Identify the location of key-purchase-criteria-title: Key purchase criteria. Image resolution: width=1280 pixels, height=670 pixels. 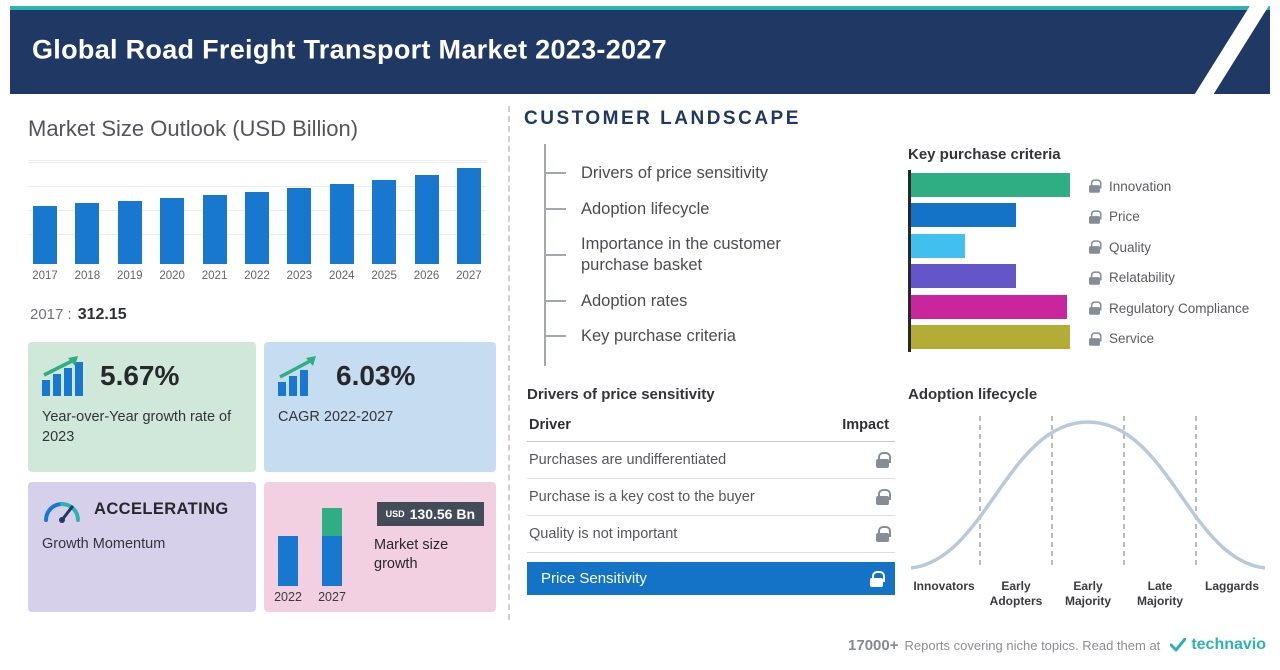
(984, 154).